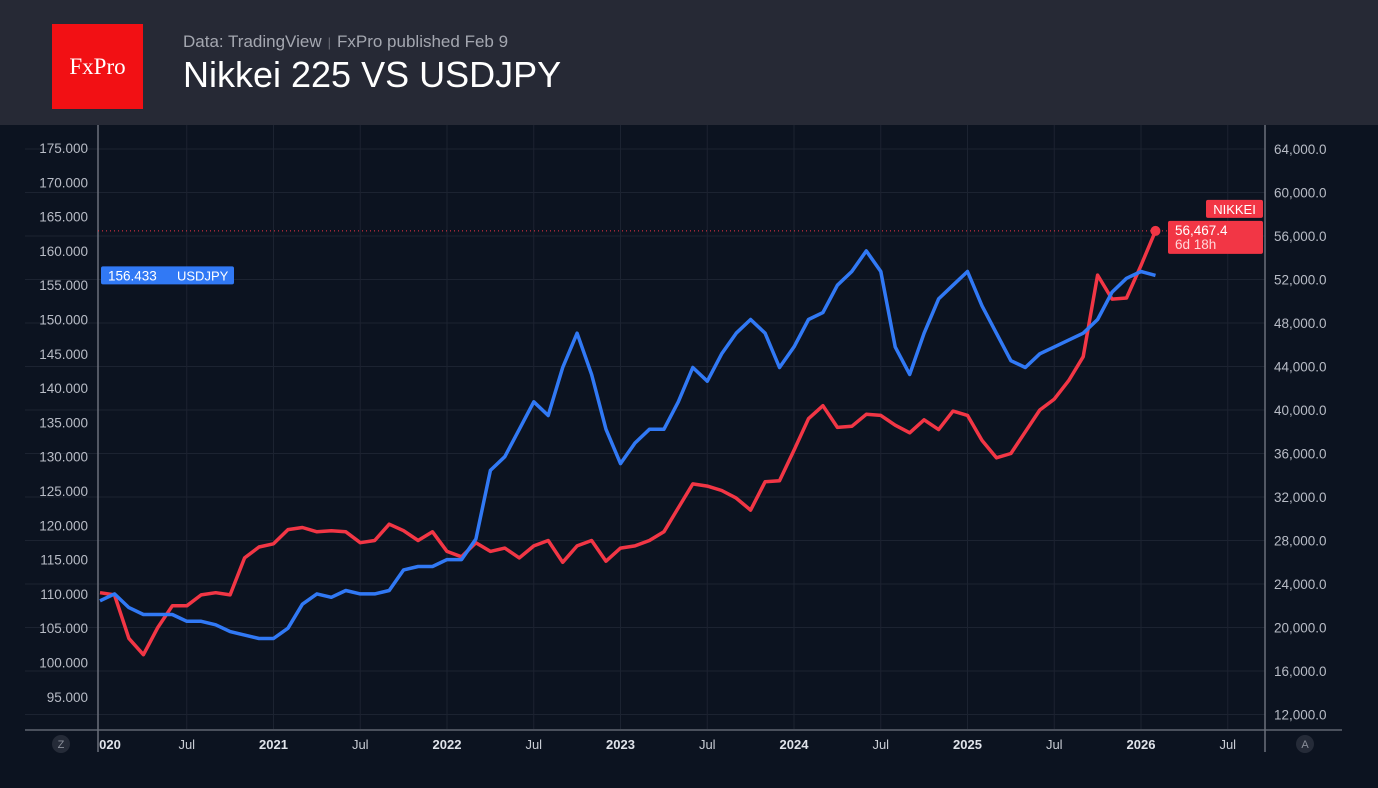 The image size is (1378, 788). What do you see at coordinates (63, 354) in the screenshot?
I see `left-axis-tick: 145.000` at bounding box center [63, 354].